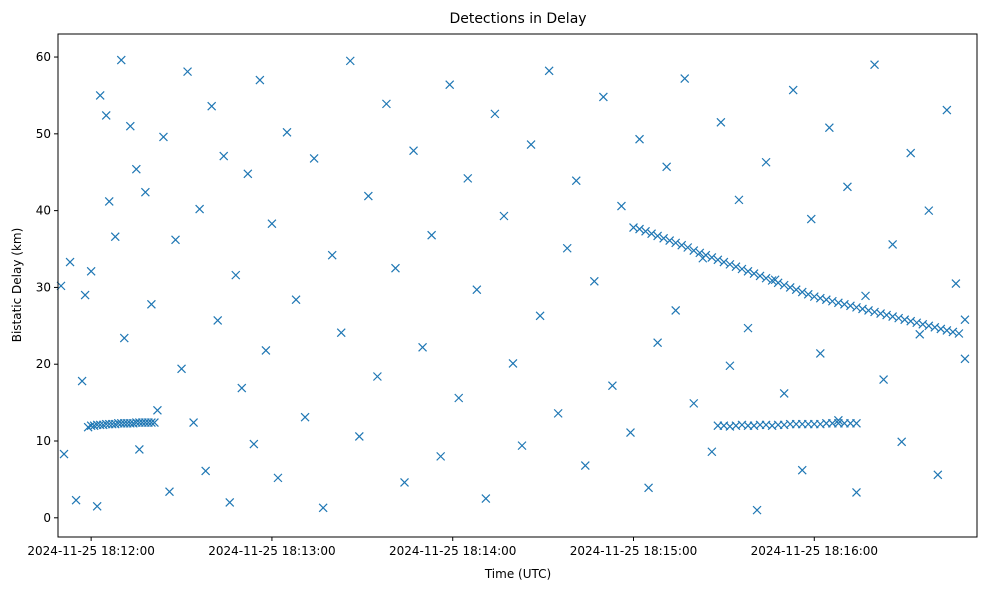 The width and height of the screenshot is (989, 594). What do you see at coordinates (43, 57) in the screenshot?
I see `y-tick-label: 60` at bounding box center [43, 57].